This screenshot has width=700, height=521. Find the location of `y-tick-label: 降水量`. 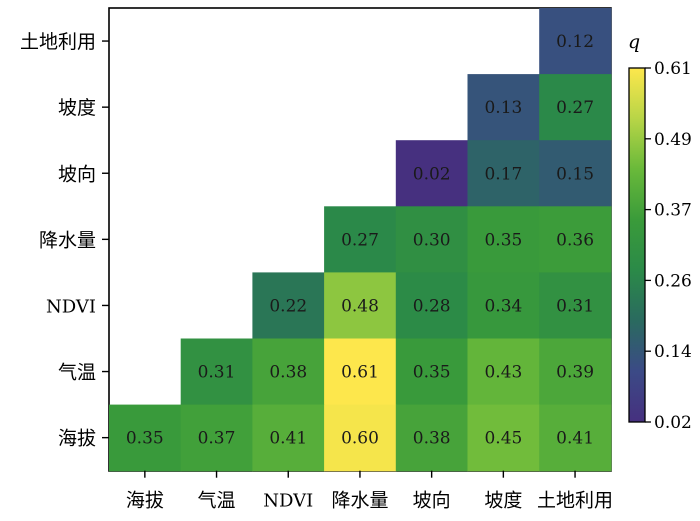

y-tick-label: 降水量 is located at coordinates (67, 240).